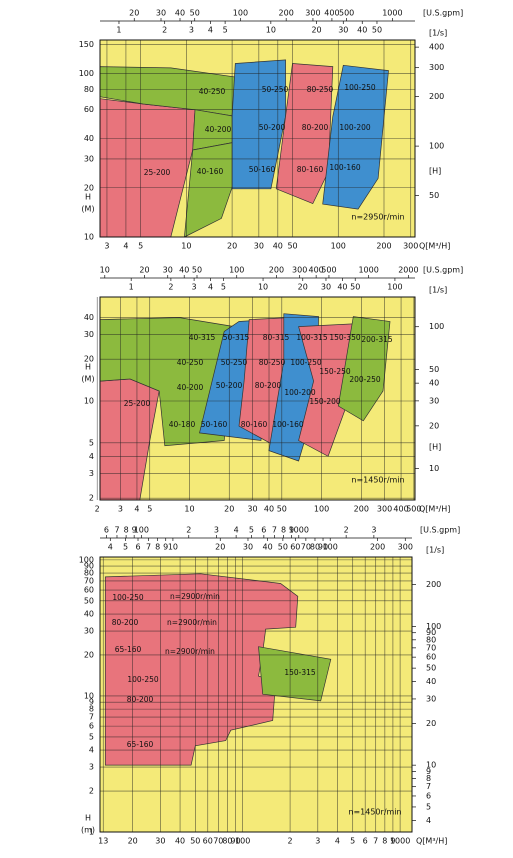 Image resolution: width=513 pixels, height=858 pixels. I want to click on y2-axis-title: [H], so click(435, 170).